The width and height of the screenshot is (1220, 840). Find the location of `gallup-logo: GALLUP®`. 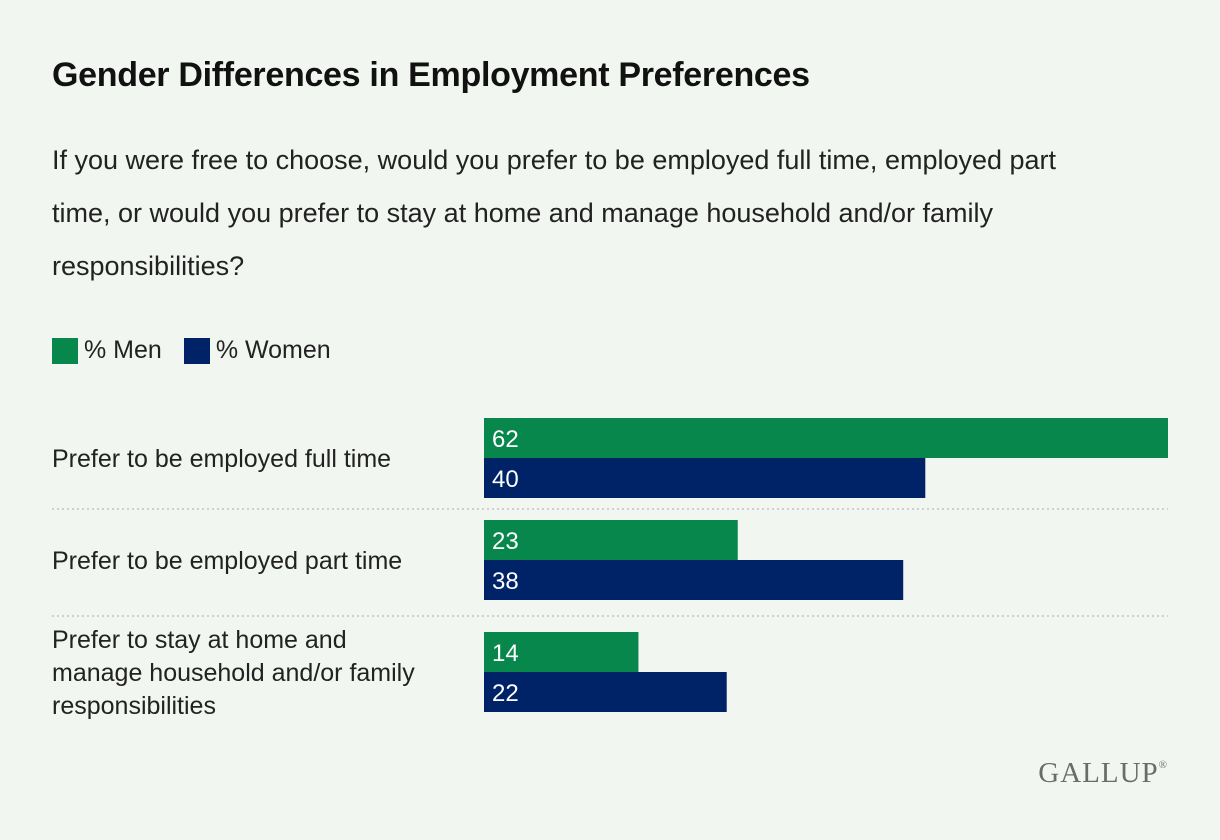

gallup-logo: GALLUP® is located at coordinates (1103, 773).